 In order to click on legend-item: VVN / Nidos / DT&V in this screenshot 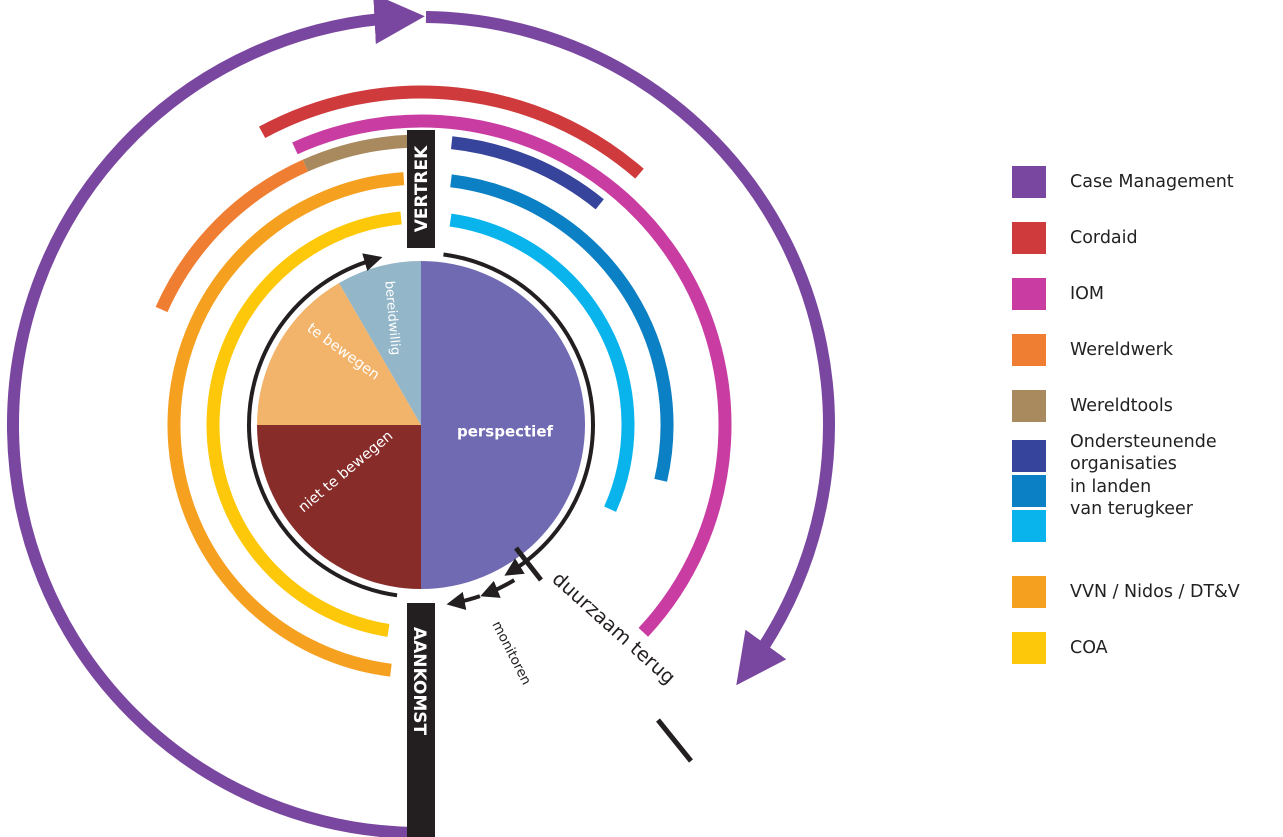, I will do `click(1126, 592)`.